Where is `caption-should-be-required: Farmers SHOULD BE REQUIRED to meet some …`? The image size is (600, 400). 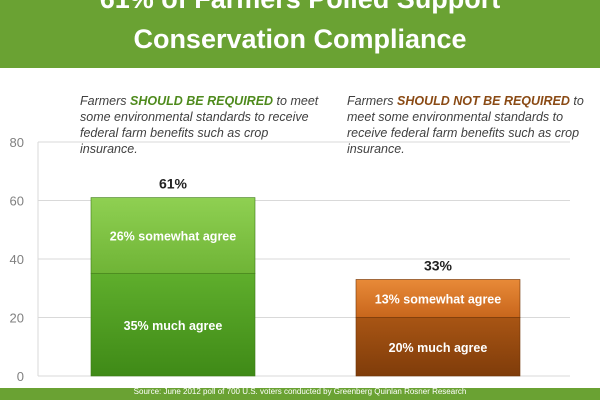 caption-should-be-required: Farmers SHOULD BE REQUIRED to meet some … is located at coordinates (200, 125).